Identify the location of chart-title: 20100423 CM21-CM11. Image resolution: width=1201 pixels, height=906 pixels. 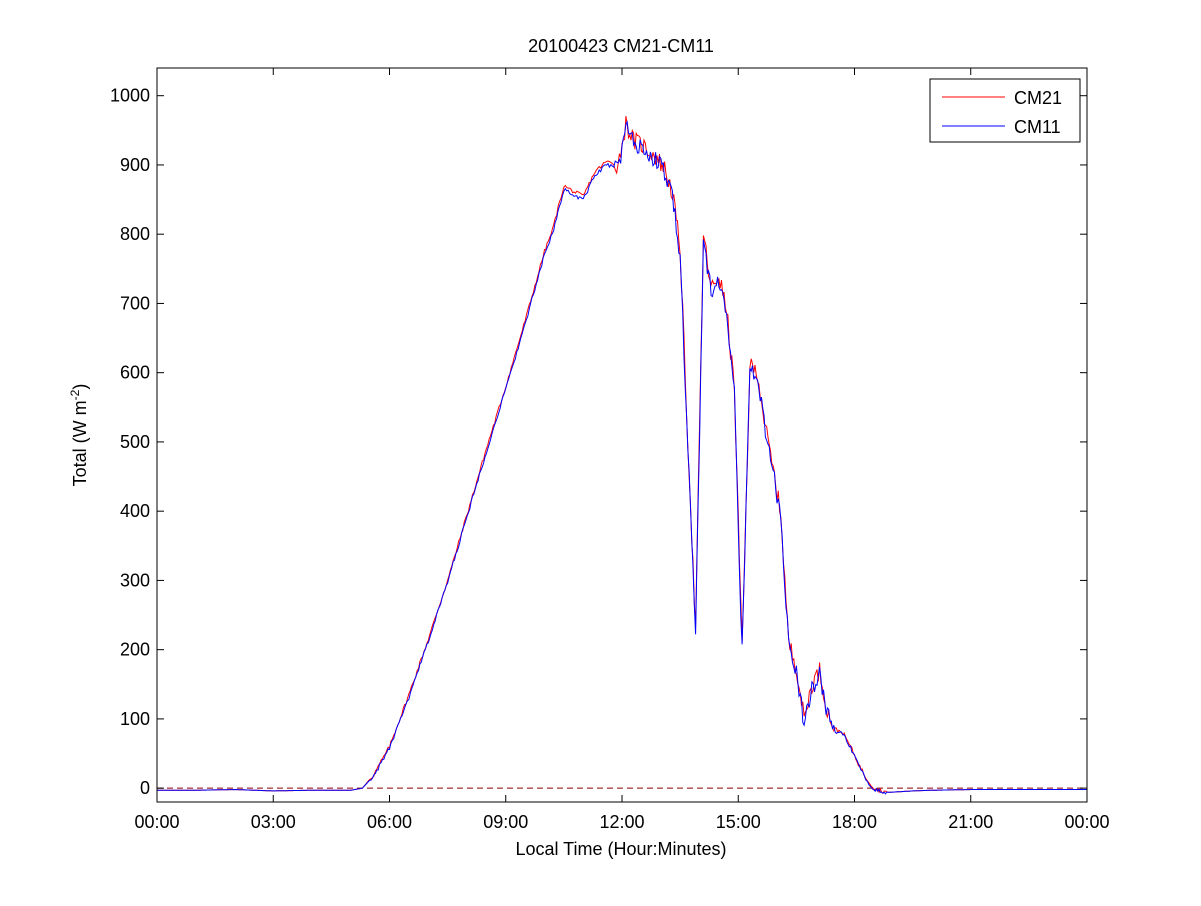
(621, 46).